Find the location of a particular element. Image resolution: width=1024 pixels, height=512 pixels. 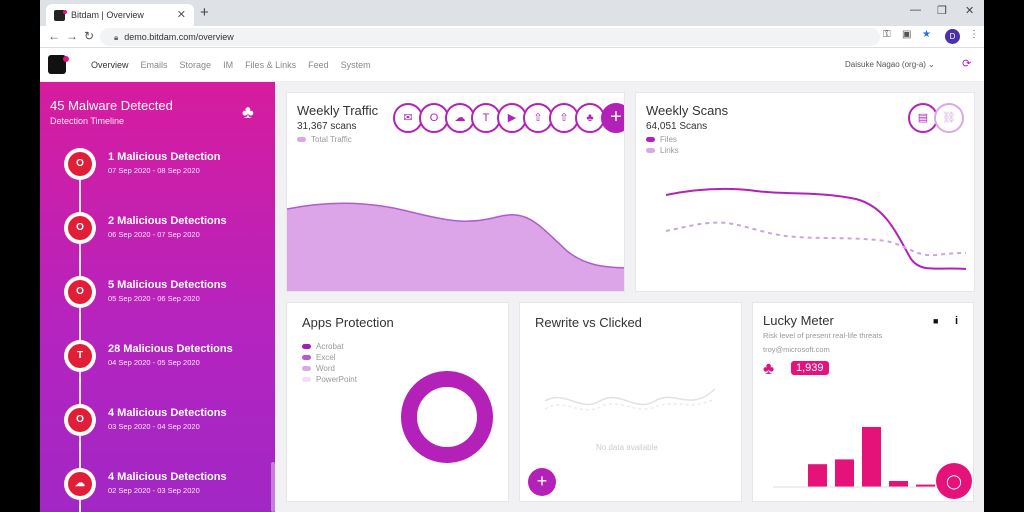

lock-icon: 🔒︎ is located at coordinates (116, 37).